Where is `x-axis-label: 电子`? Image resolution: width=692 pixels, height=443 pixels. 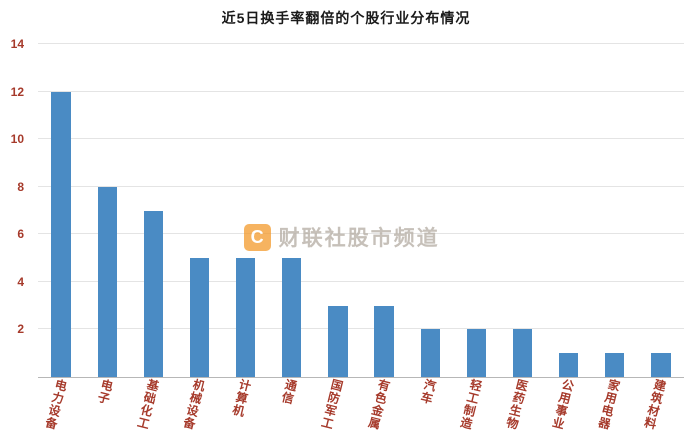
x-axis-label: 电子 is located at coordinates (104, 392).